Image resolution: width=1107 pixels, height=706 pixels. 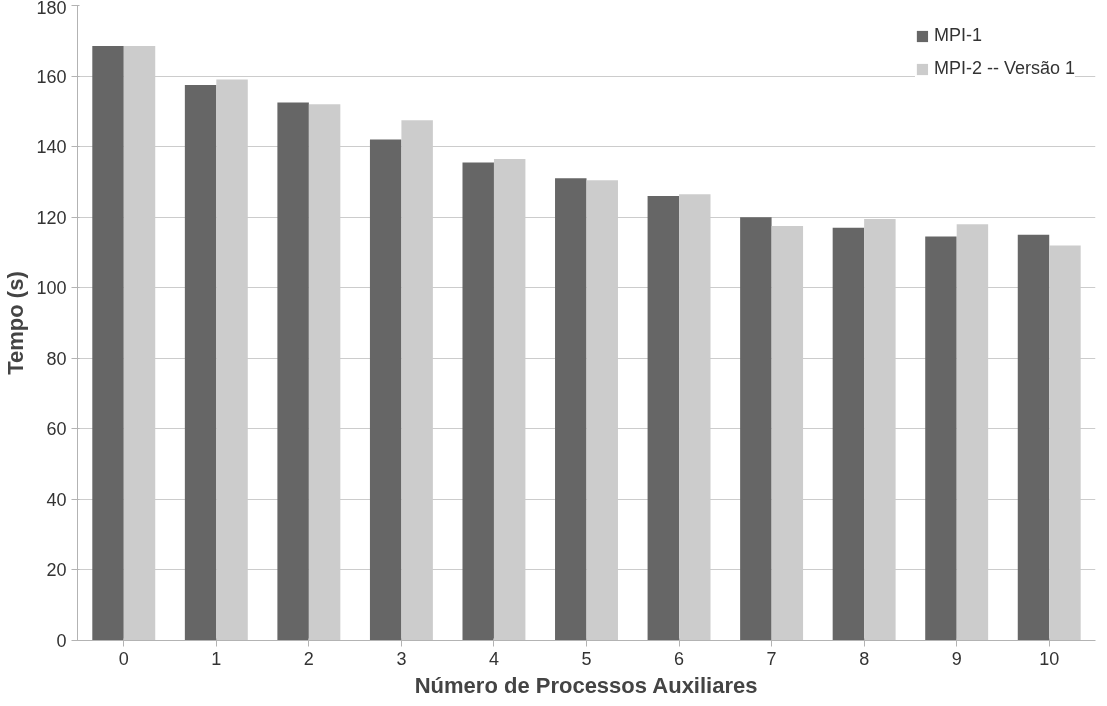 What do you see at coordinates (56, 358) in the screenshot?
I see `y-tick-label: 80` at bounding box center [56, 358].